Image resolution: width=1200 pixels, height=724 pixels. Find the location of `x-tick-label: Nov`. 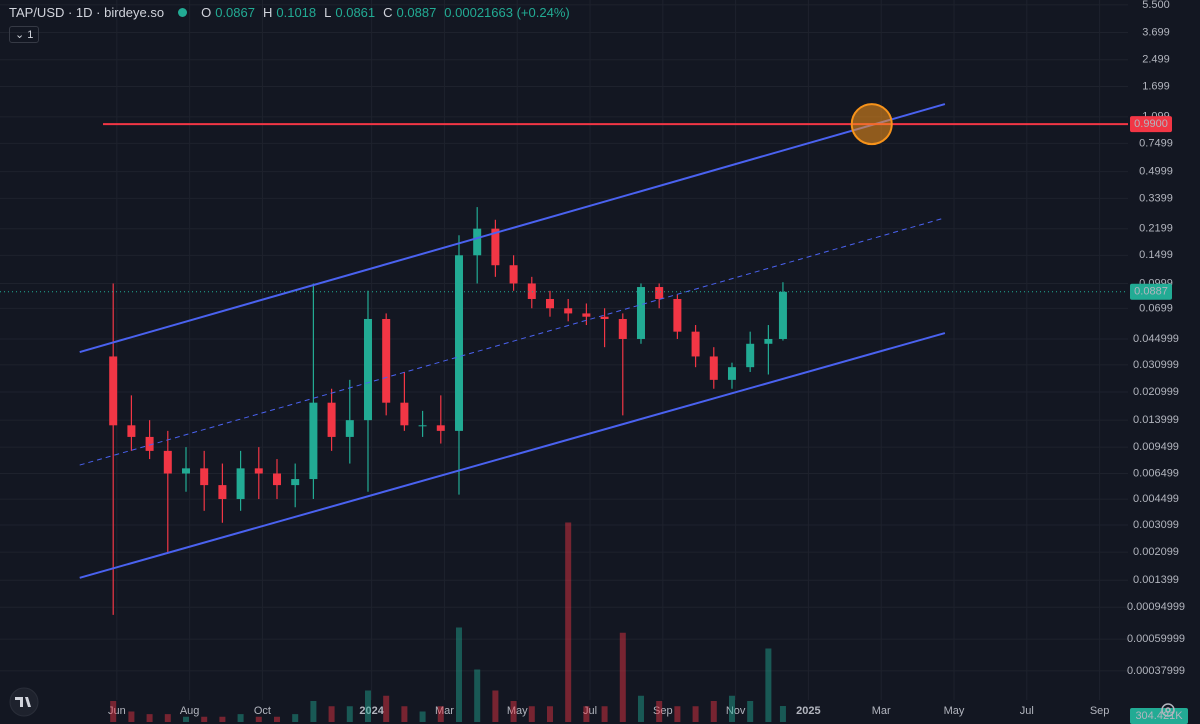

x-tick-label: Nov is located at coordinates (736, 711).